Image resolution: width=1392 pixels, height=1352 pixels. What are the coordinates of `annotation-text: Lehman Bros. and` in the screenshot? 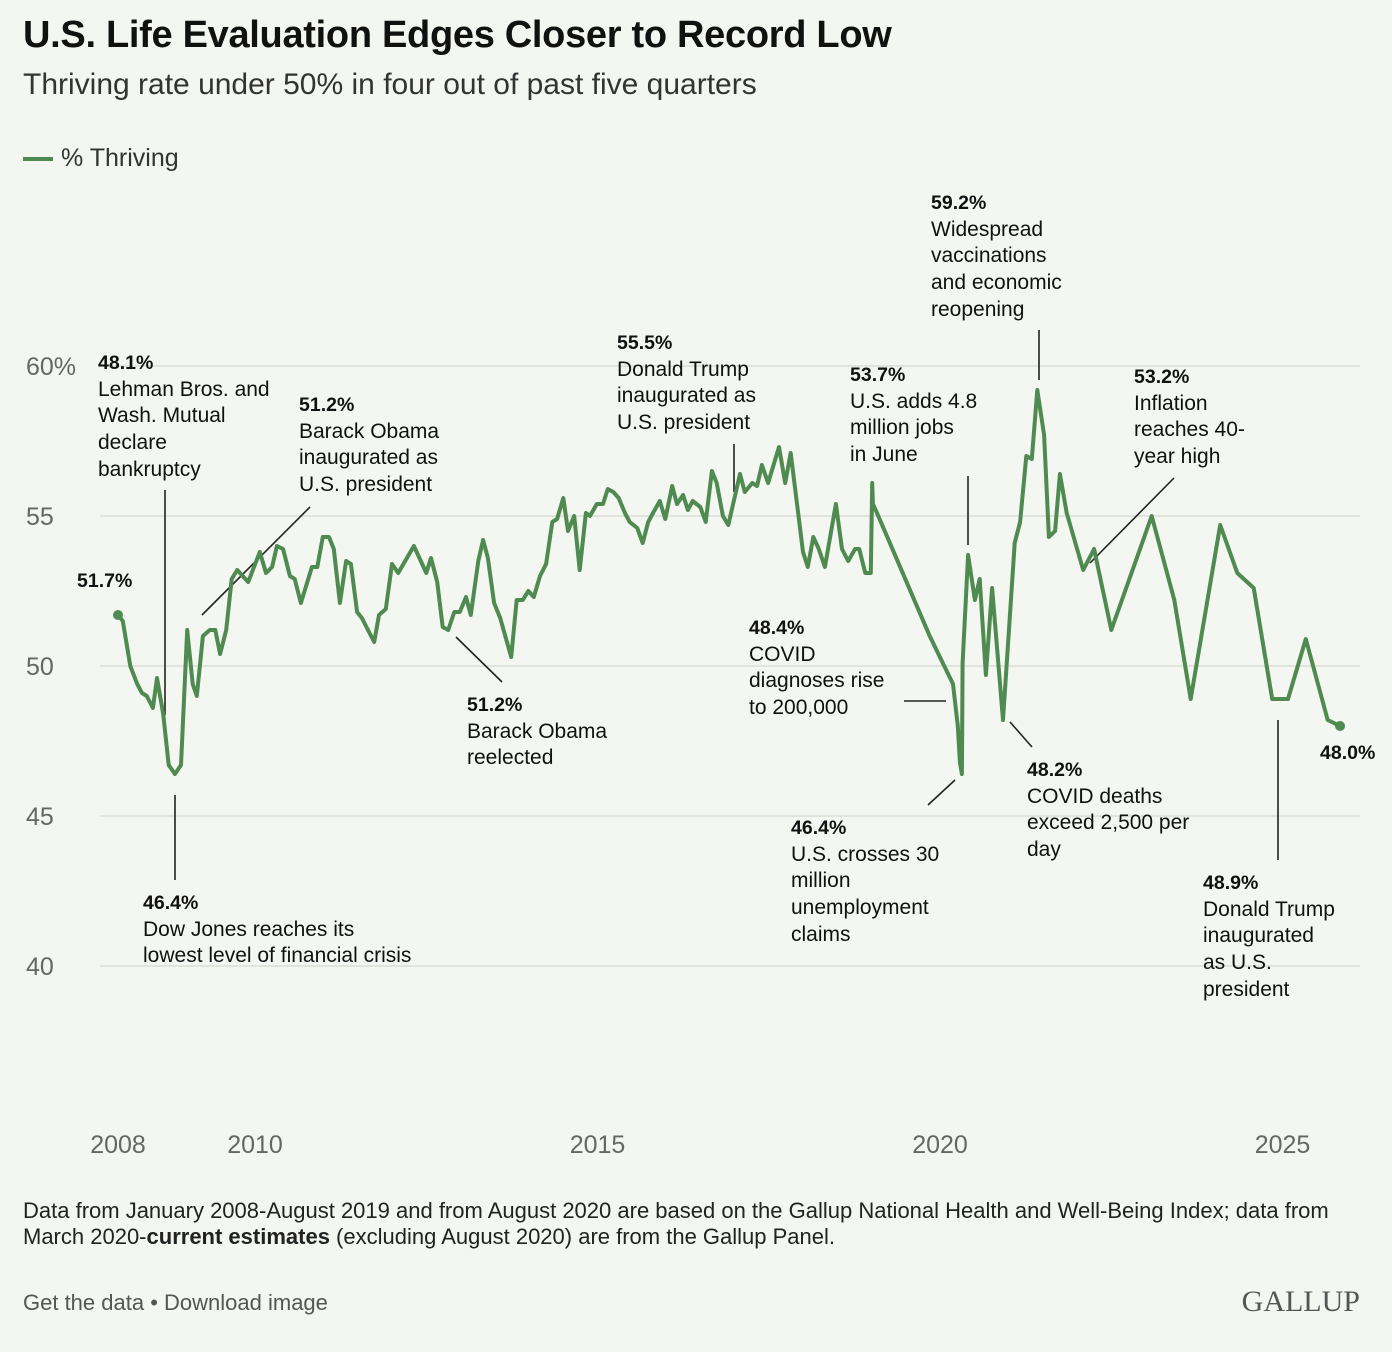 It's located at (184, 389).